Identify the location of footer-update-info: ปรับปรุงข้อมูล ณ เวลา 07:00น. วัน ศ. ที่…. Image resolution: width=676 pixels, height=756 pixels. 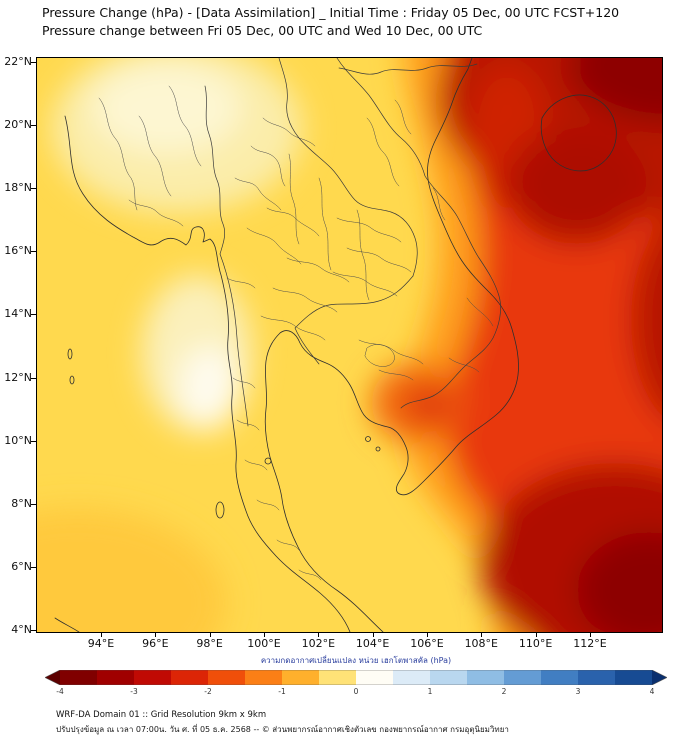
(282, 729).